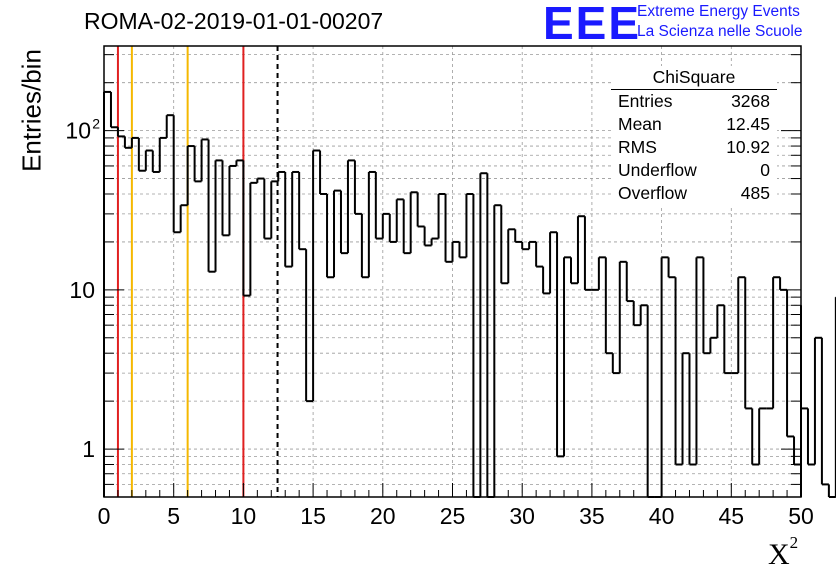  Describe the element at coordinates (244, 516) in the screenshot. I see `x-tick-label: 10` at that location.